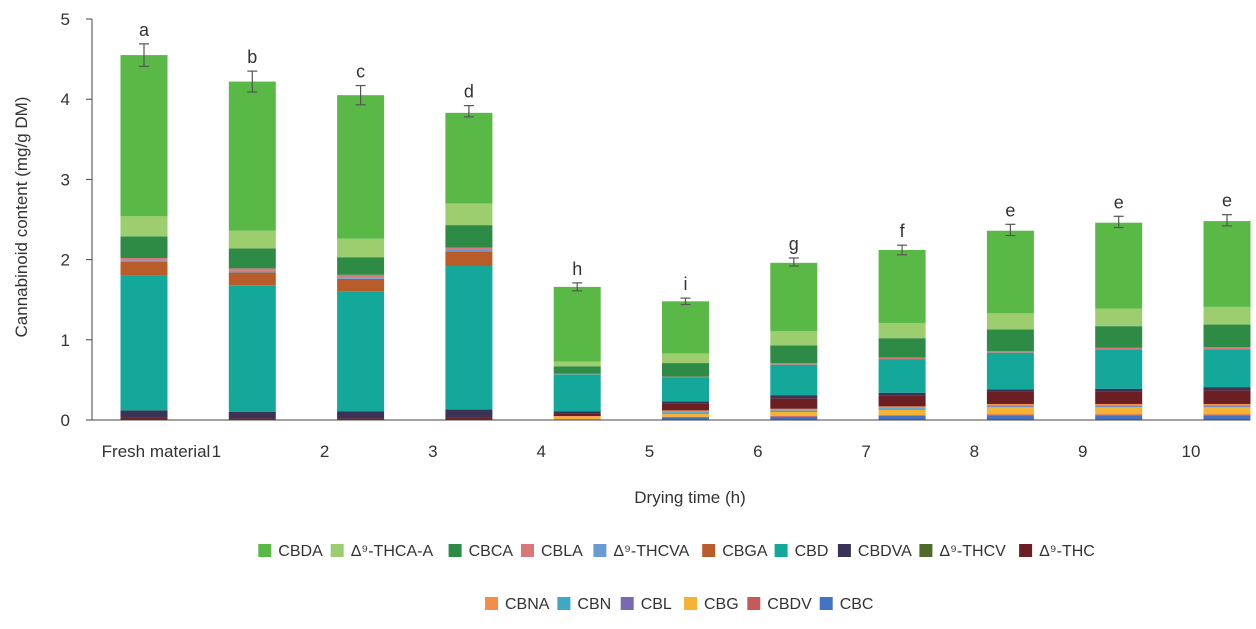 The image size is (1256, 629). What do you see at coordinates (757, 451) in the screenshot?
I see `x-tick-label: 6` at bounding box center [757, 451].